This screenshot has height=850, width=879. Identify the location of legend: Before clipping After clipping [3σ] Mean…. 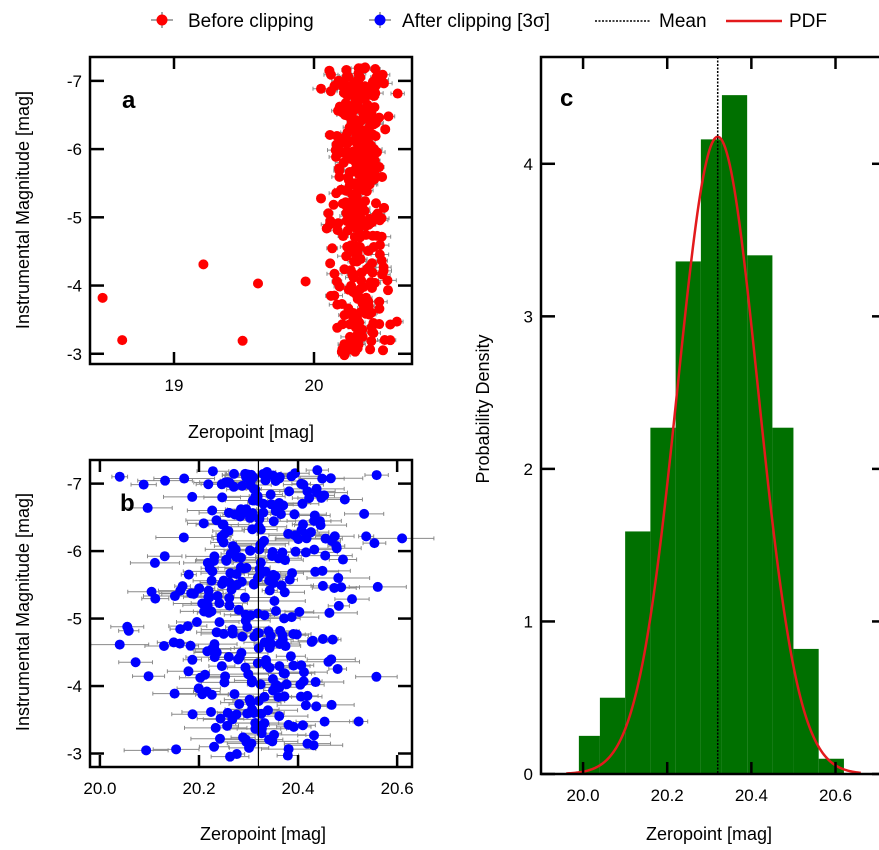
(489, 21).